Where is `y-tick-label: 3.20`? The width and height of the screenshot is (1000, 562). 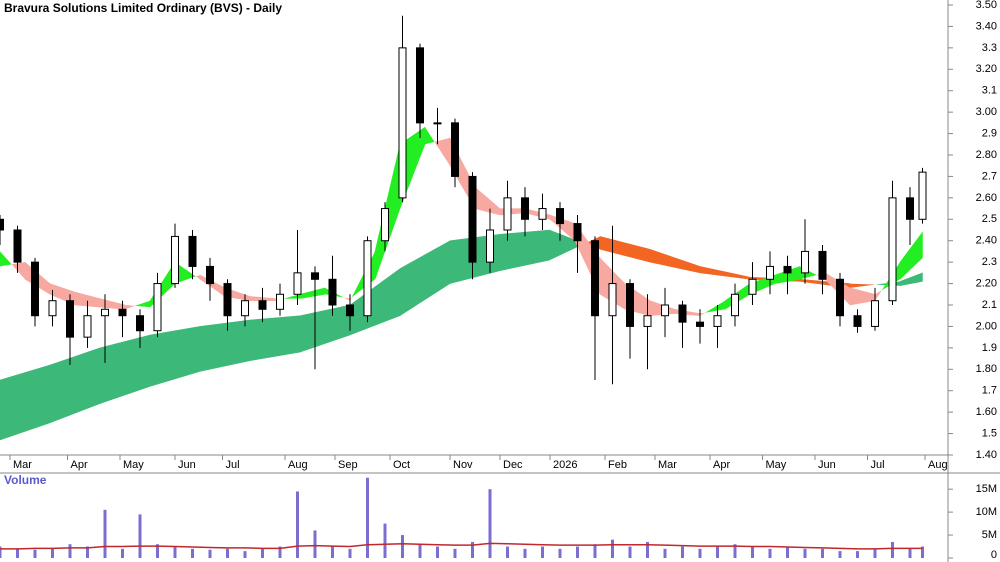
y-tick-label: 3.20 is located at coordinates (986, 69).